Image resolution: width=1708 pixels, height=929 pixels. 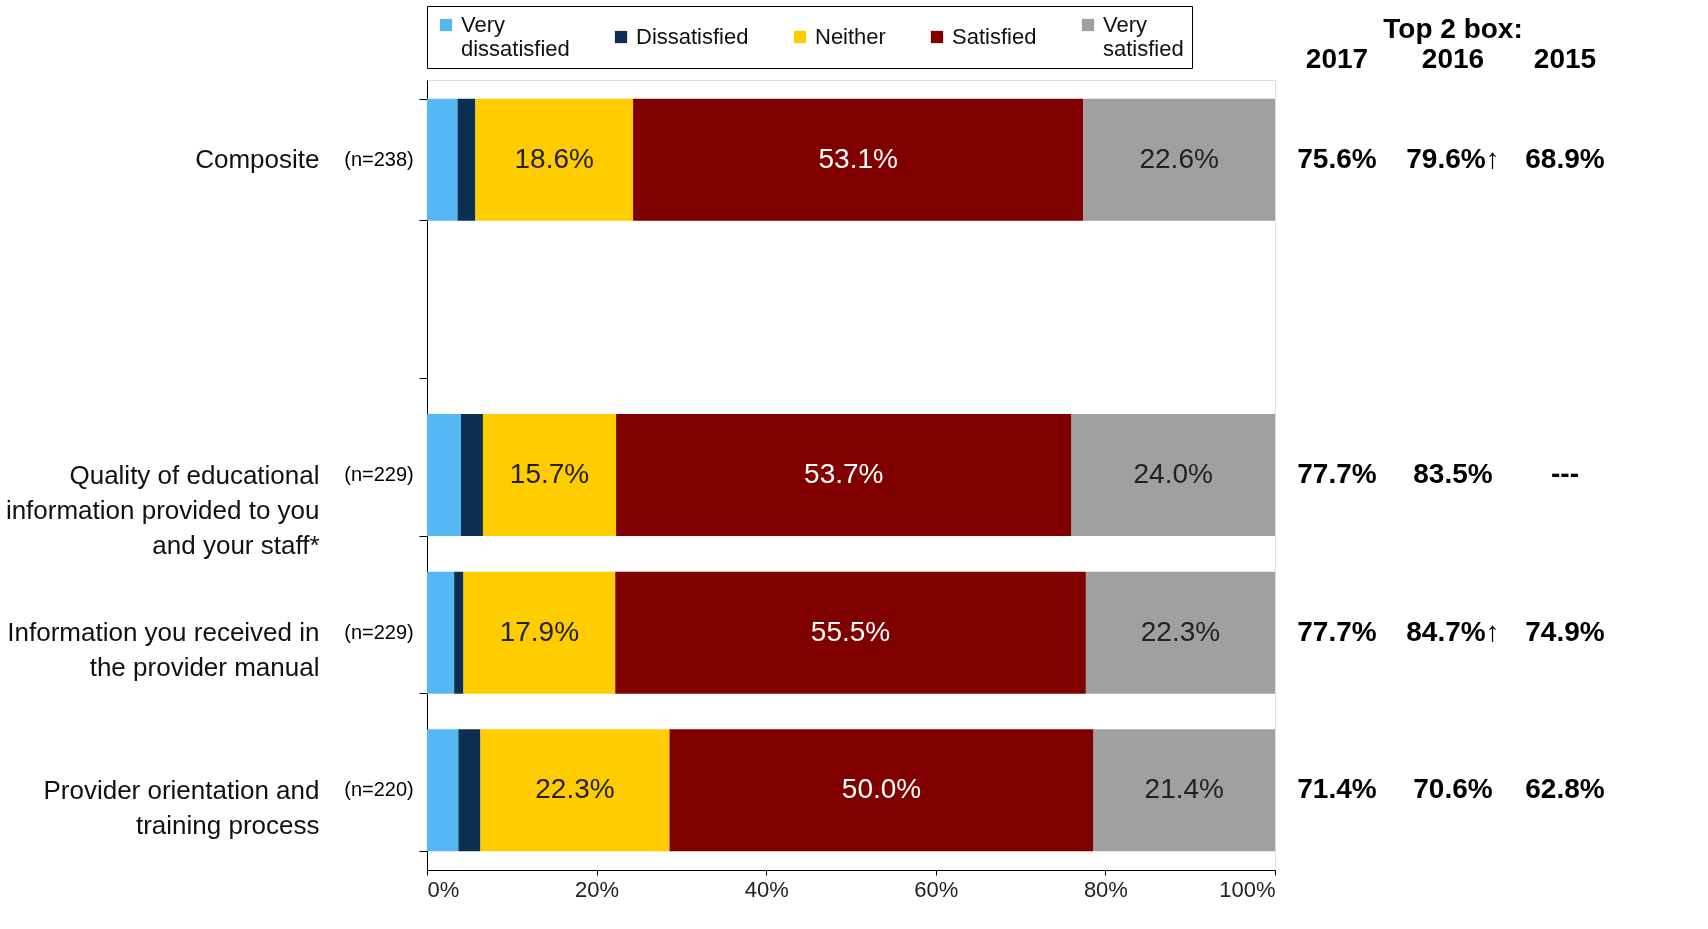 I want to click on x-tick-label: 100%, so click(x=1247, y=889).